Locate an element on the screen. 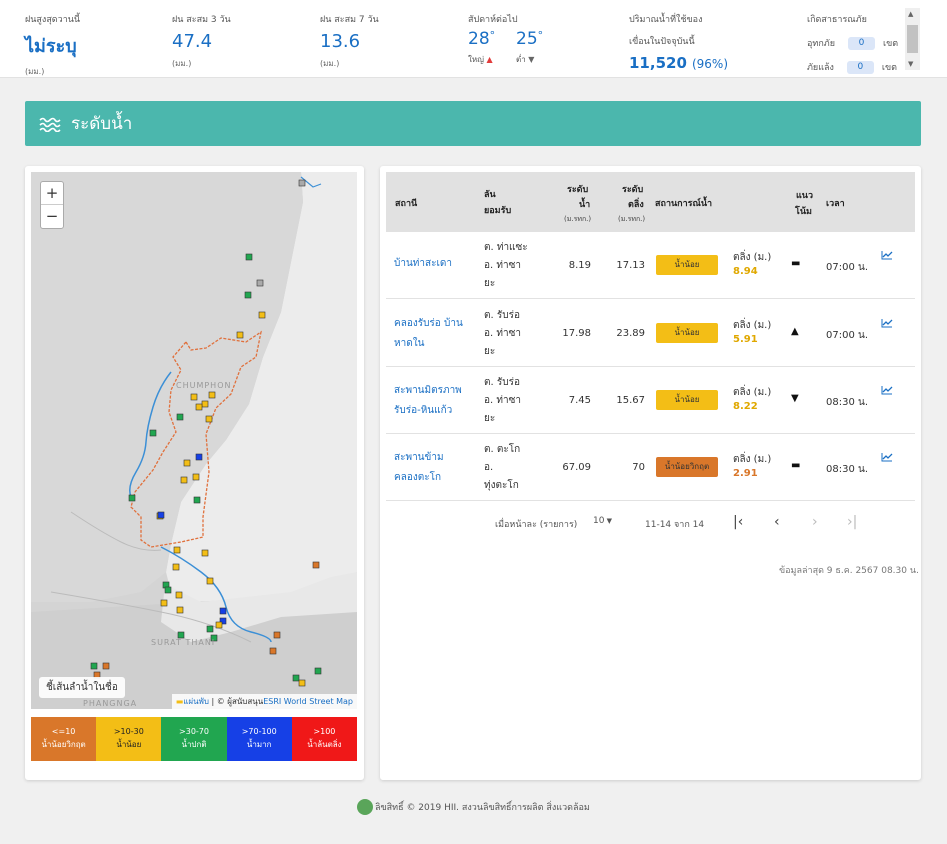  station-markers is located at coordinates (206, 433).